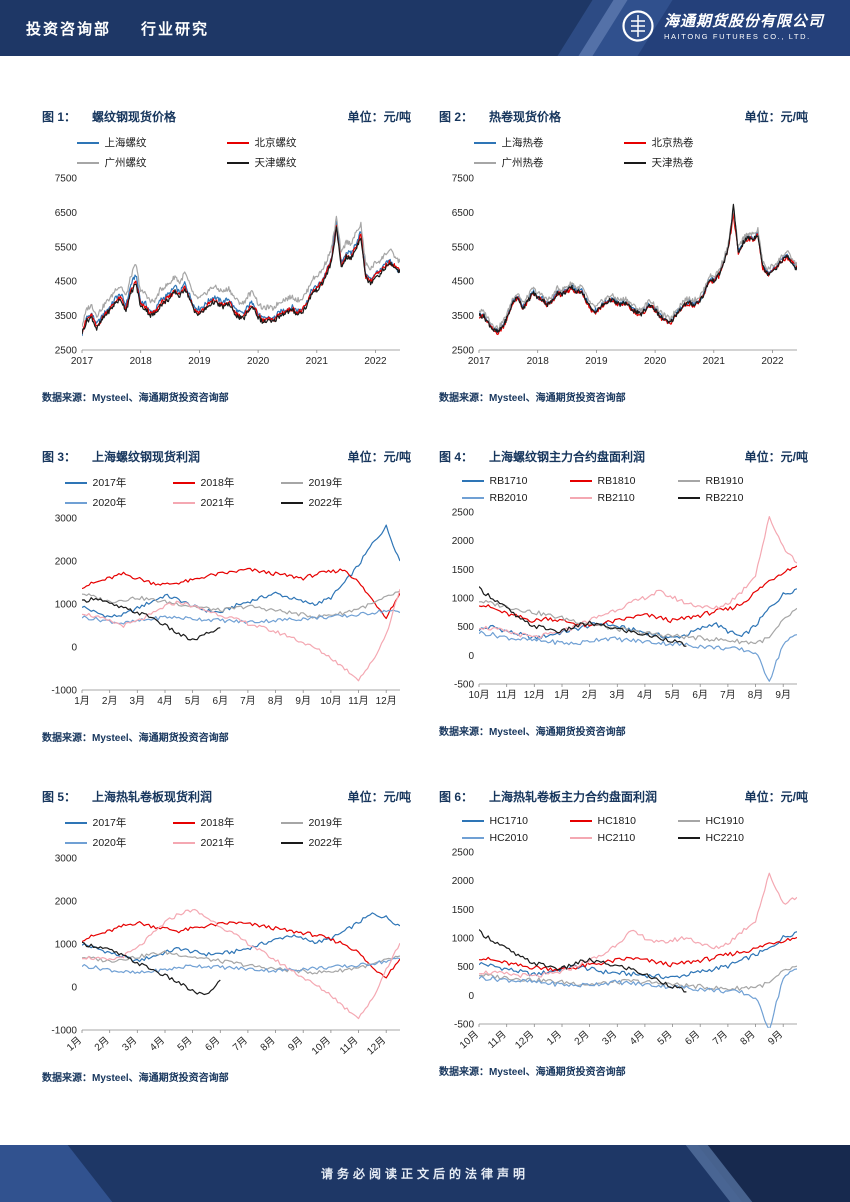  I want to click on legend-label: 广州螺纹, so click(125, 163).